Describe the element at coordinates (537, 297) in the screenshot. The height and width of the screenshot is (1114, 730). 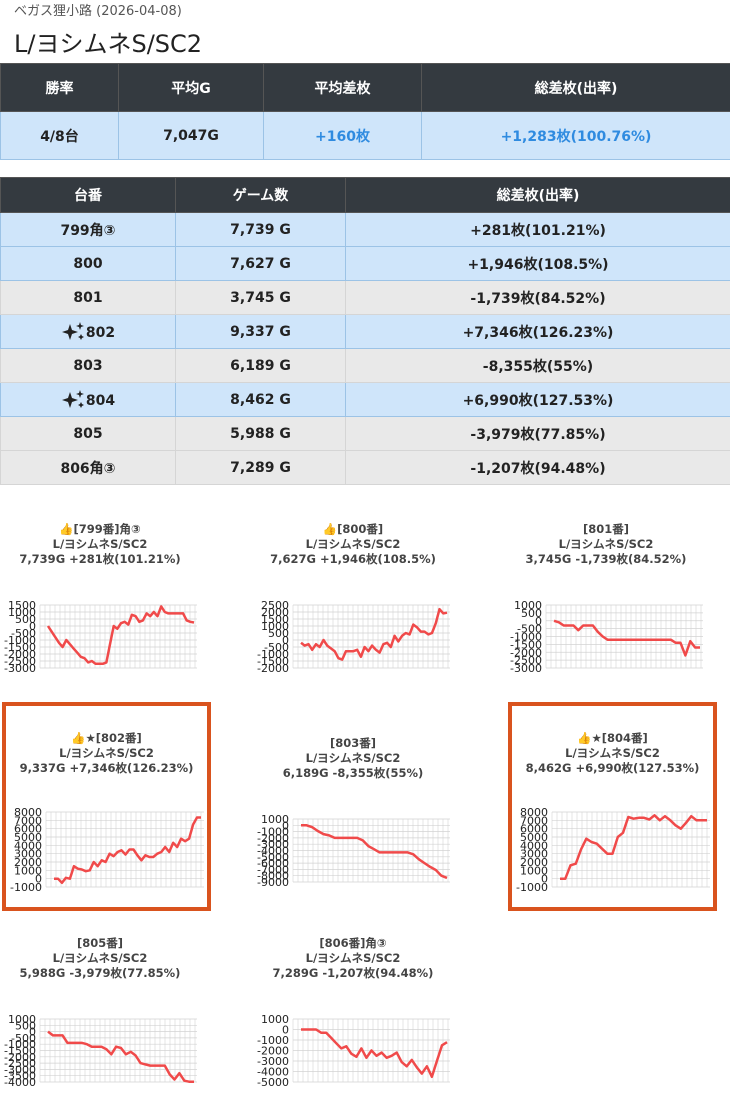
I see `machine-total: -1,739枚(84.52%)` at that location.